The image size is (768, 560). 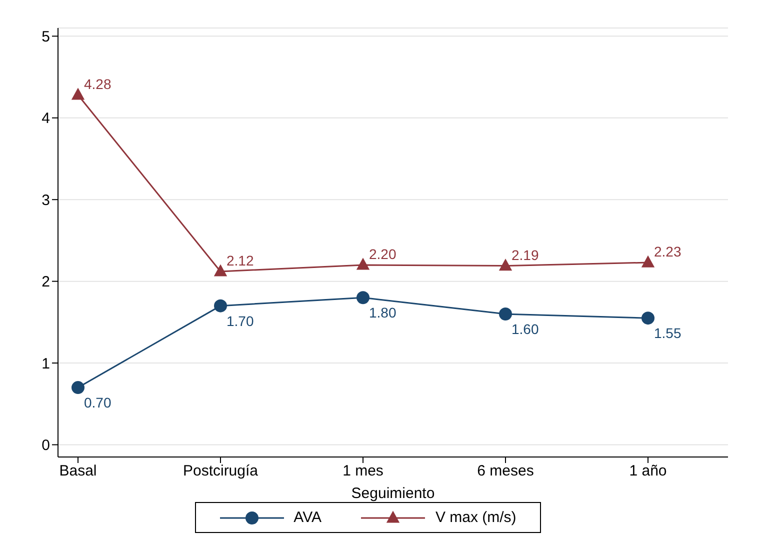 I want to click on legend-label: AVA, so click(x=308, y=517).